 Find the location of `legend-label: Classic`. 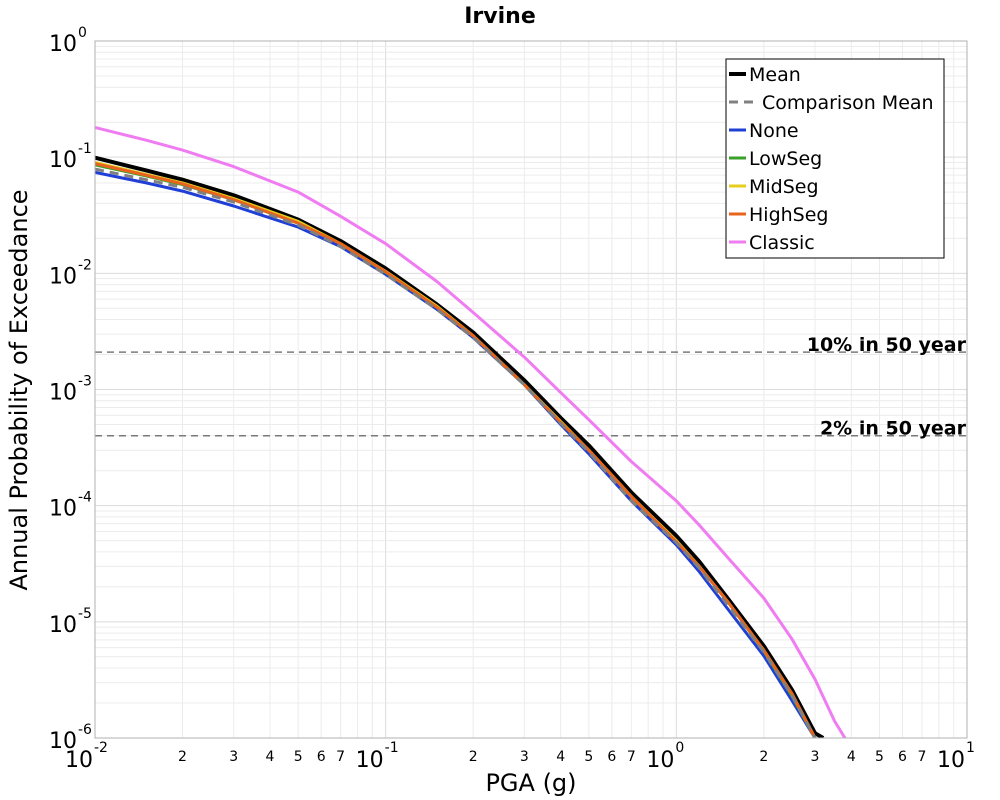

legend-label: Classic is located at coordinates (782, 243).